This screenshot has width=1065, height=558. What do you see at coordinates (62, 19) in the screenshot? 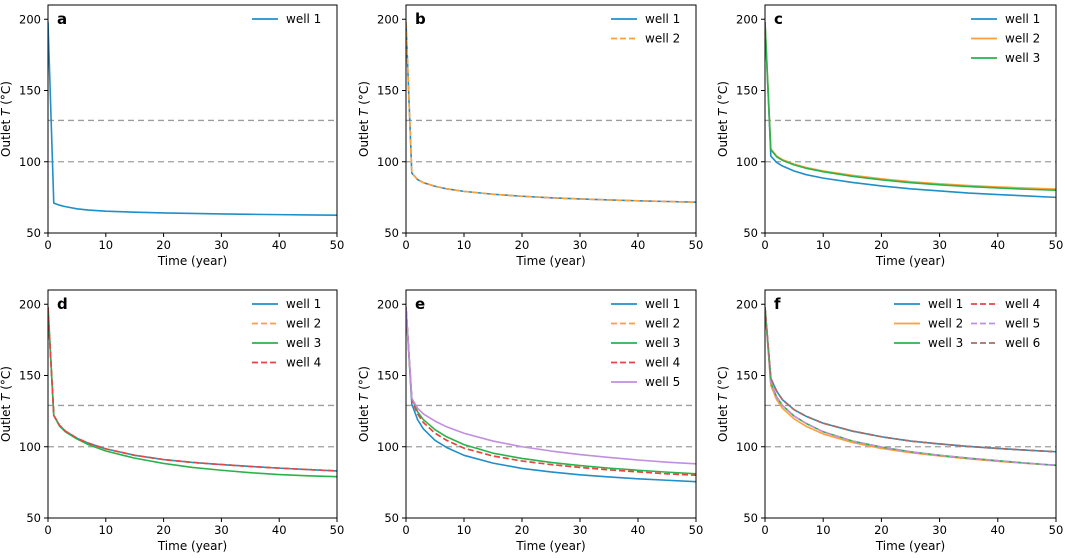
I see `panel-letter: a` at bounding box center [62, 19].